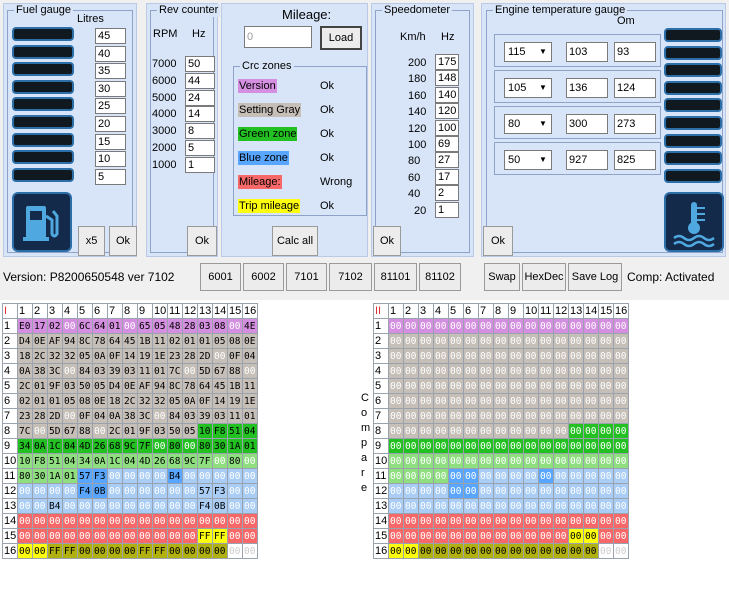 The image size is (729, 590). I want to click on temp-select: 105 ▼, so click(528, 88).